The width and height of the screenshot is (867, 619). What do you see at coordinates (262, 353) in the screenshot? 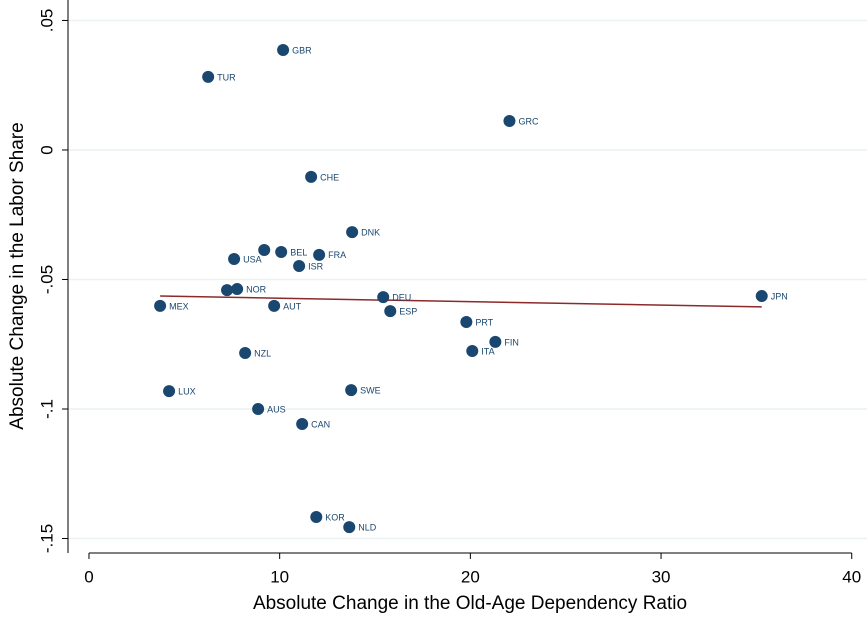
I see `point-label: NZL` at bounding box center [262, 353].